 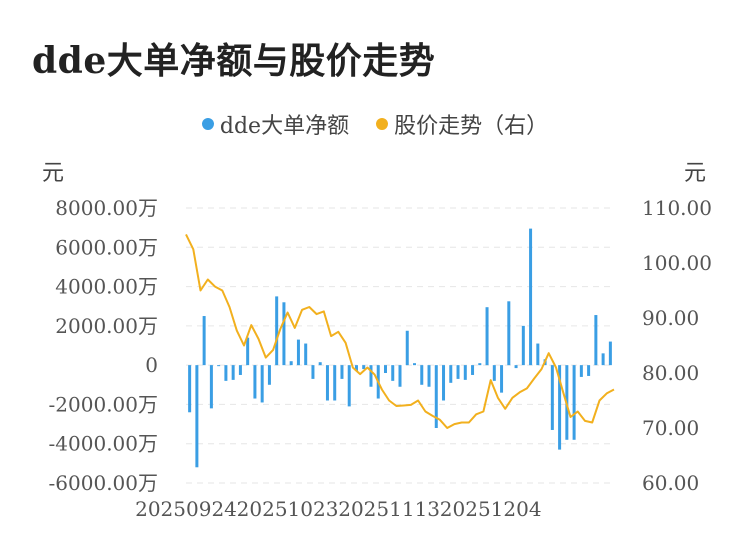 What do you see at coordinates (375, 124) in the screenshot?
I see `legend: dde大单净额 股价走势（右）` at bounding box center [375, 124].